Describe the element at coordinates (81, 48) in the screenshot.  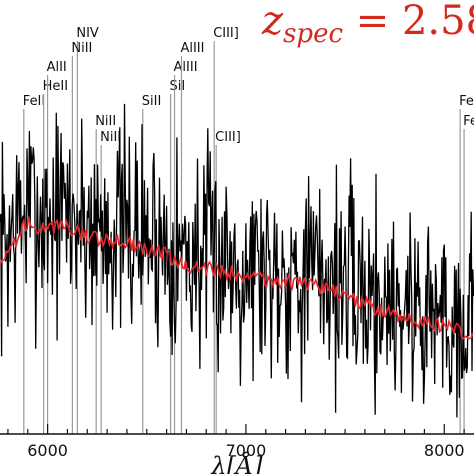
I see `emission-line-label-4: NiII` at that location.